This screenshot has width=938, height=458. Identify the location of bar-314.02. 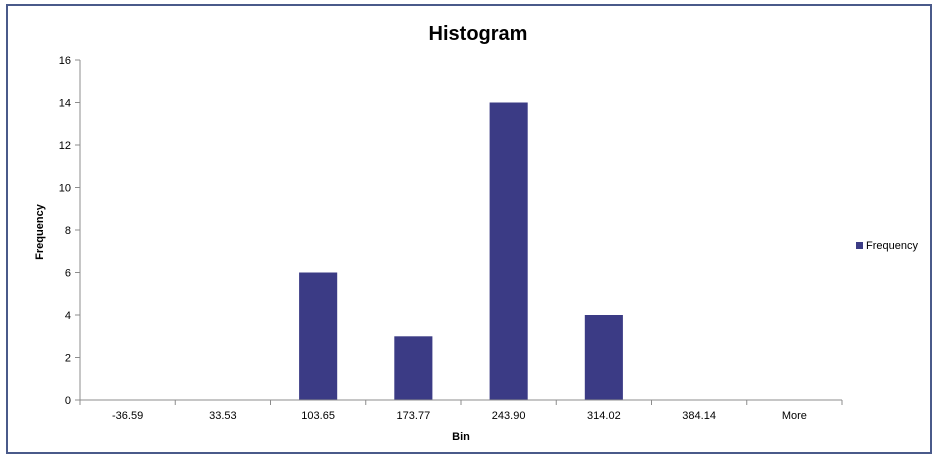
(603, 357).